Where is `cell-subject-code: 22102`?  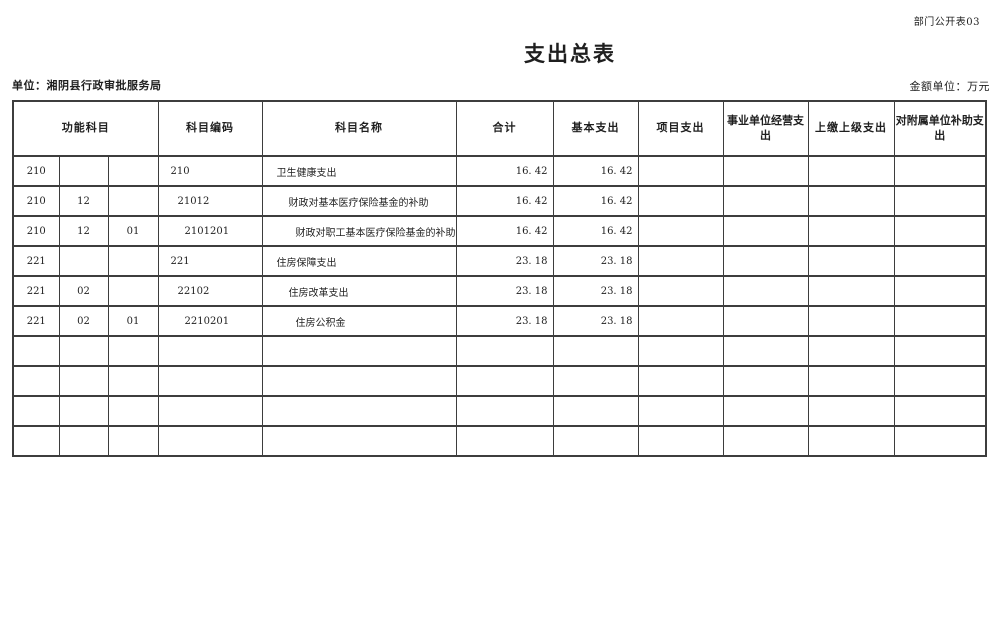
cell-subject-code: 22102 is located at coordinates (210, 291).